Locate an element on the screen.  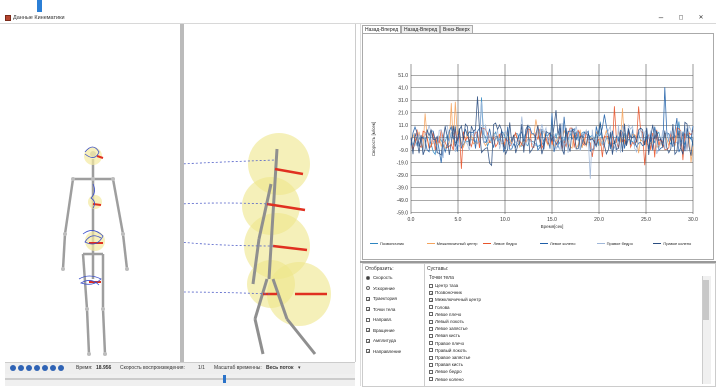
joint-item: Правая кисть is located at coordinates (446, 364).